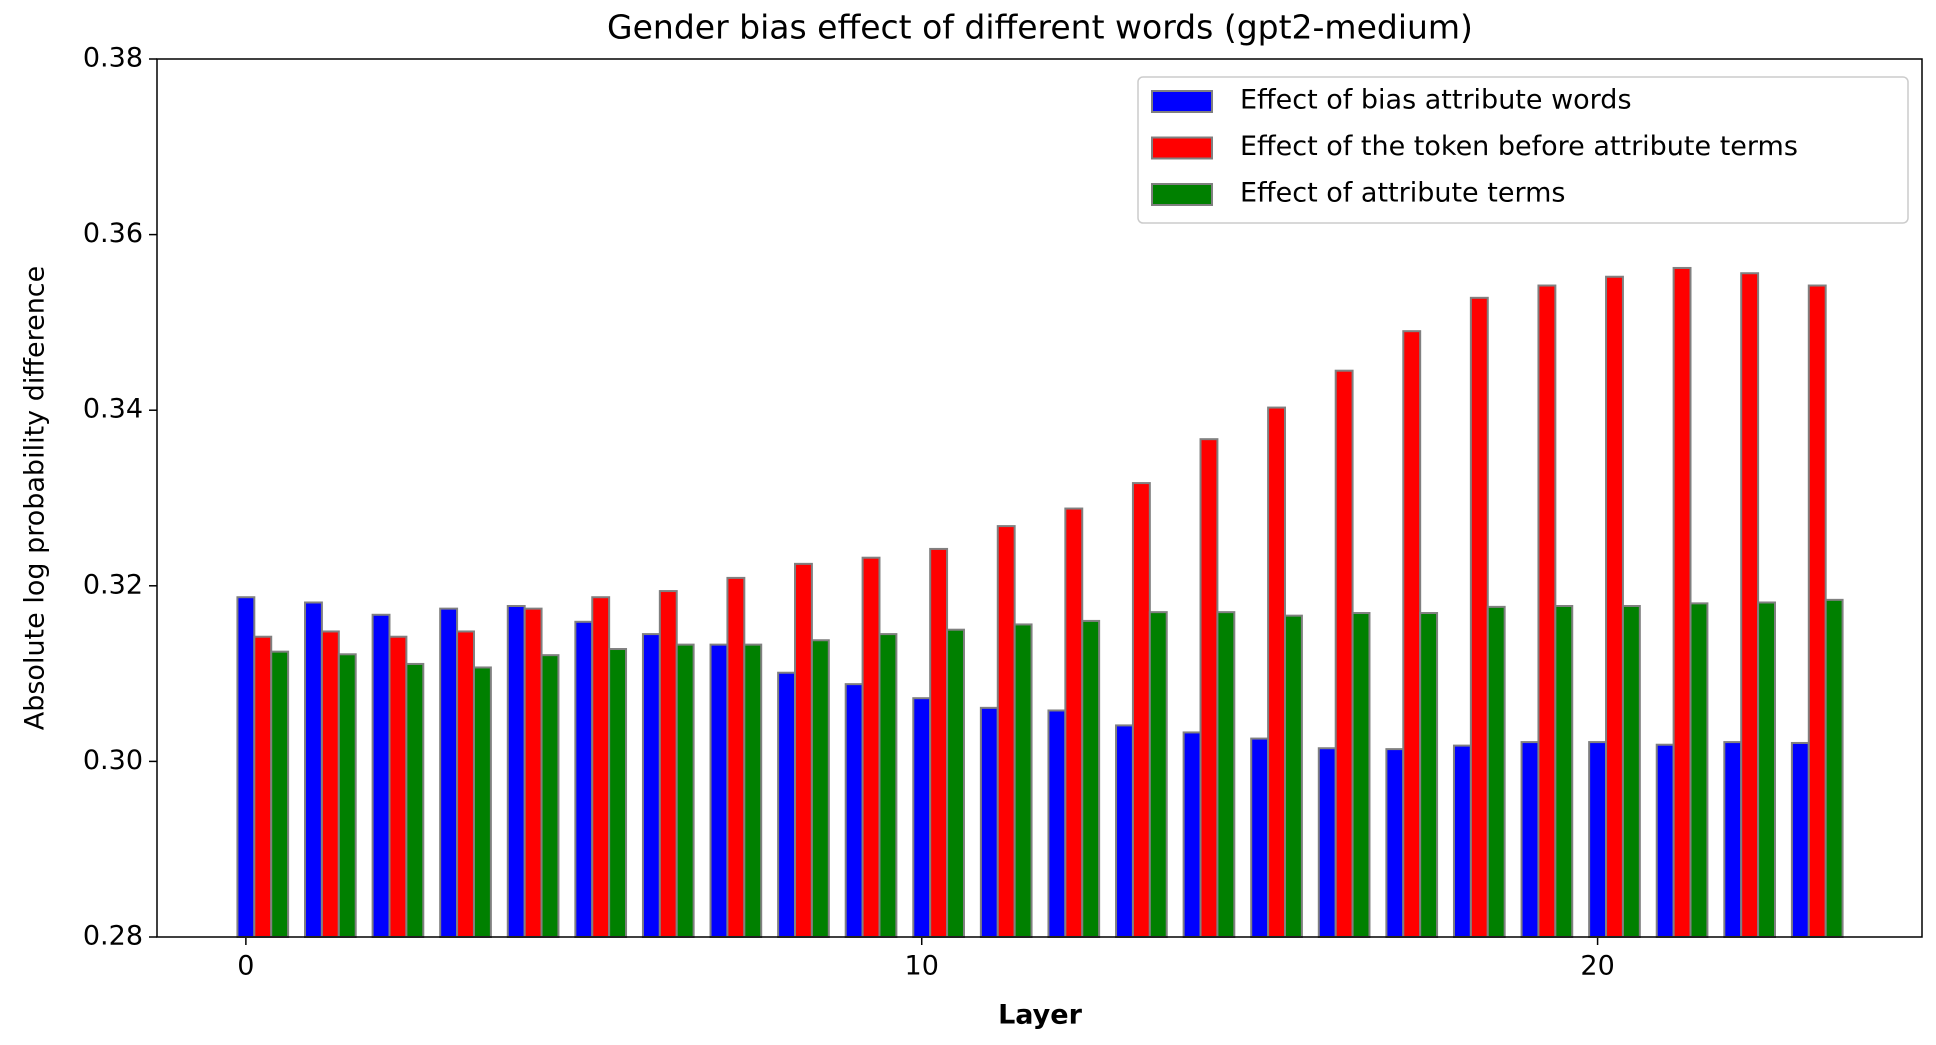 This screenshot has width=1936, height=1045. Describe the element at coordinates (1436, 100) in the screenshot. I see `legend-label: Effect of bias attribute words` at that location.